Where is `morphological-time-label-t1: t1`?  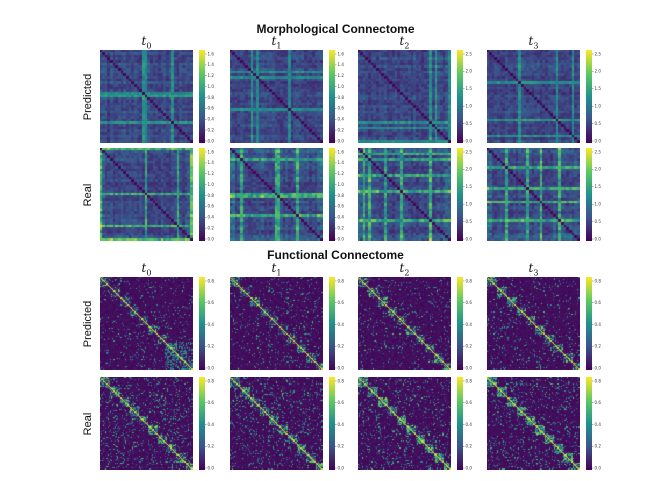 morphological-time-label-t1: t1 is located at coordinates (277, 42).